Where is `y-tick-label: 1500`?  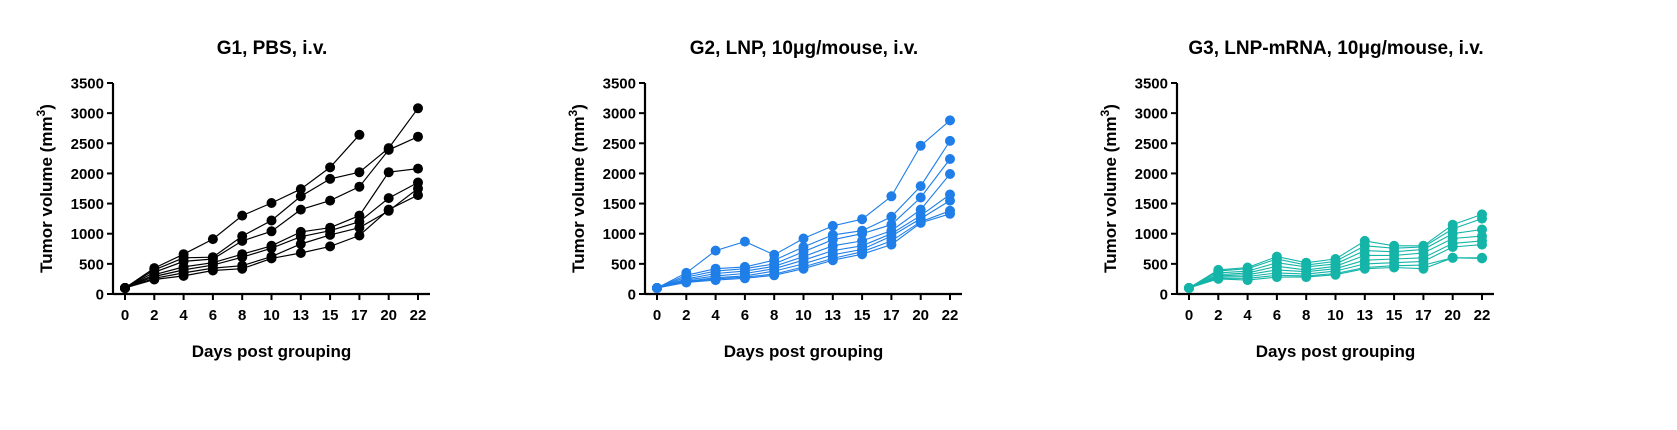
y-tick-label: 1500 is located at coordinates (87, 204).